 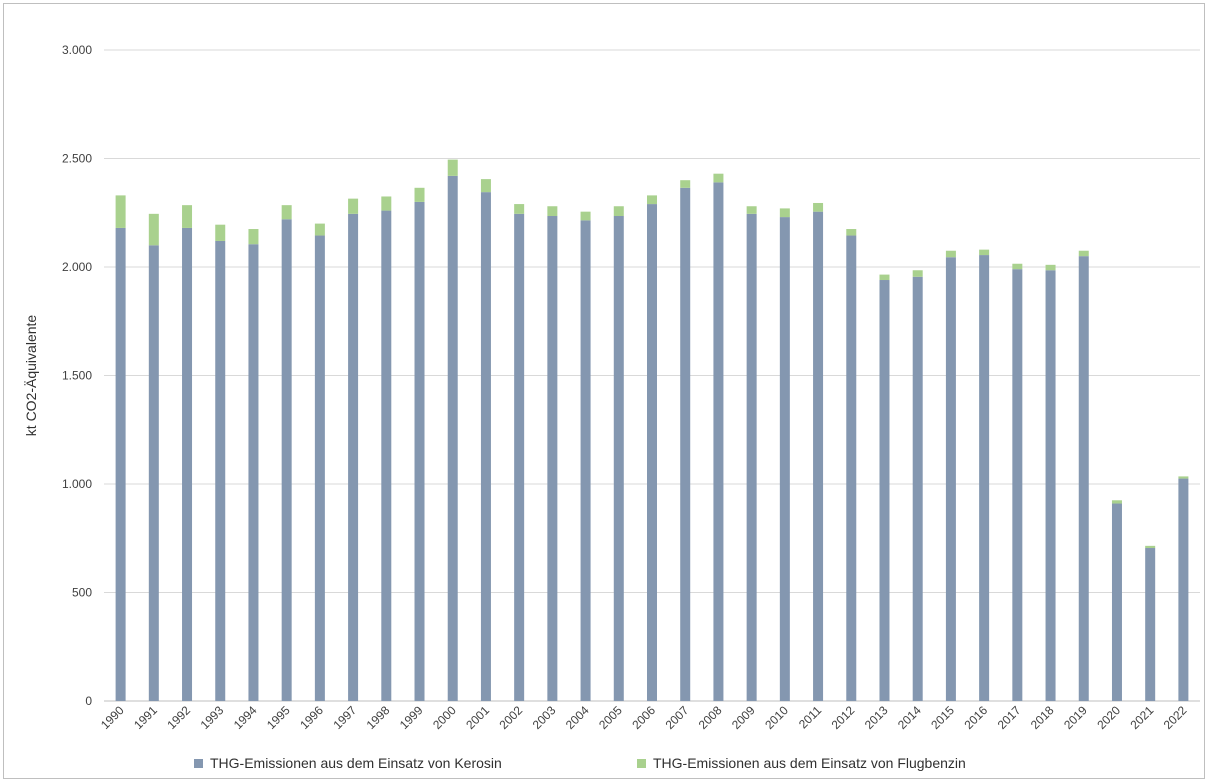 What do you see at coordinates (710, 717) in the screenshot?
I see `x-tick-label: 2008` at bounding box center [710, 717].